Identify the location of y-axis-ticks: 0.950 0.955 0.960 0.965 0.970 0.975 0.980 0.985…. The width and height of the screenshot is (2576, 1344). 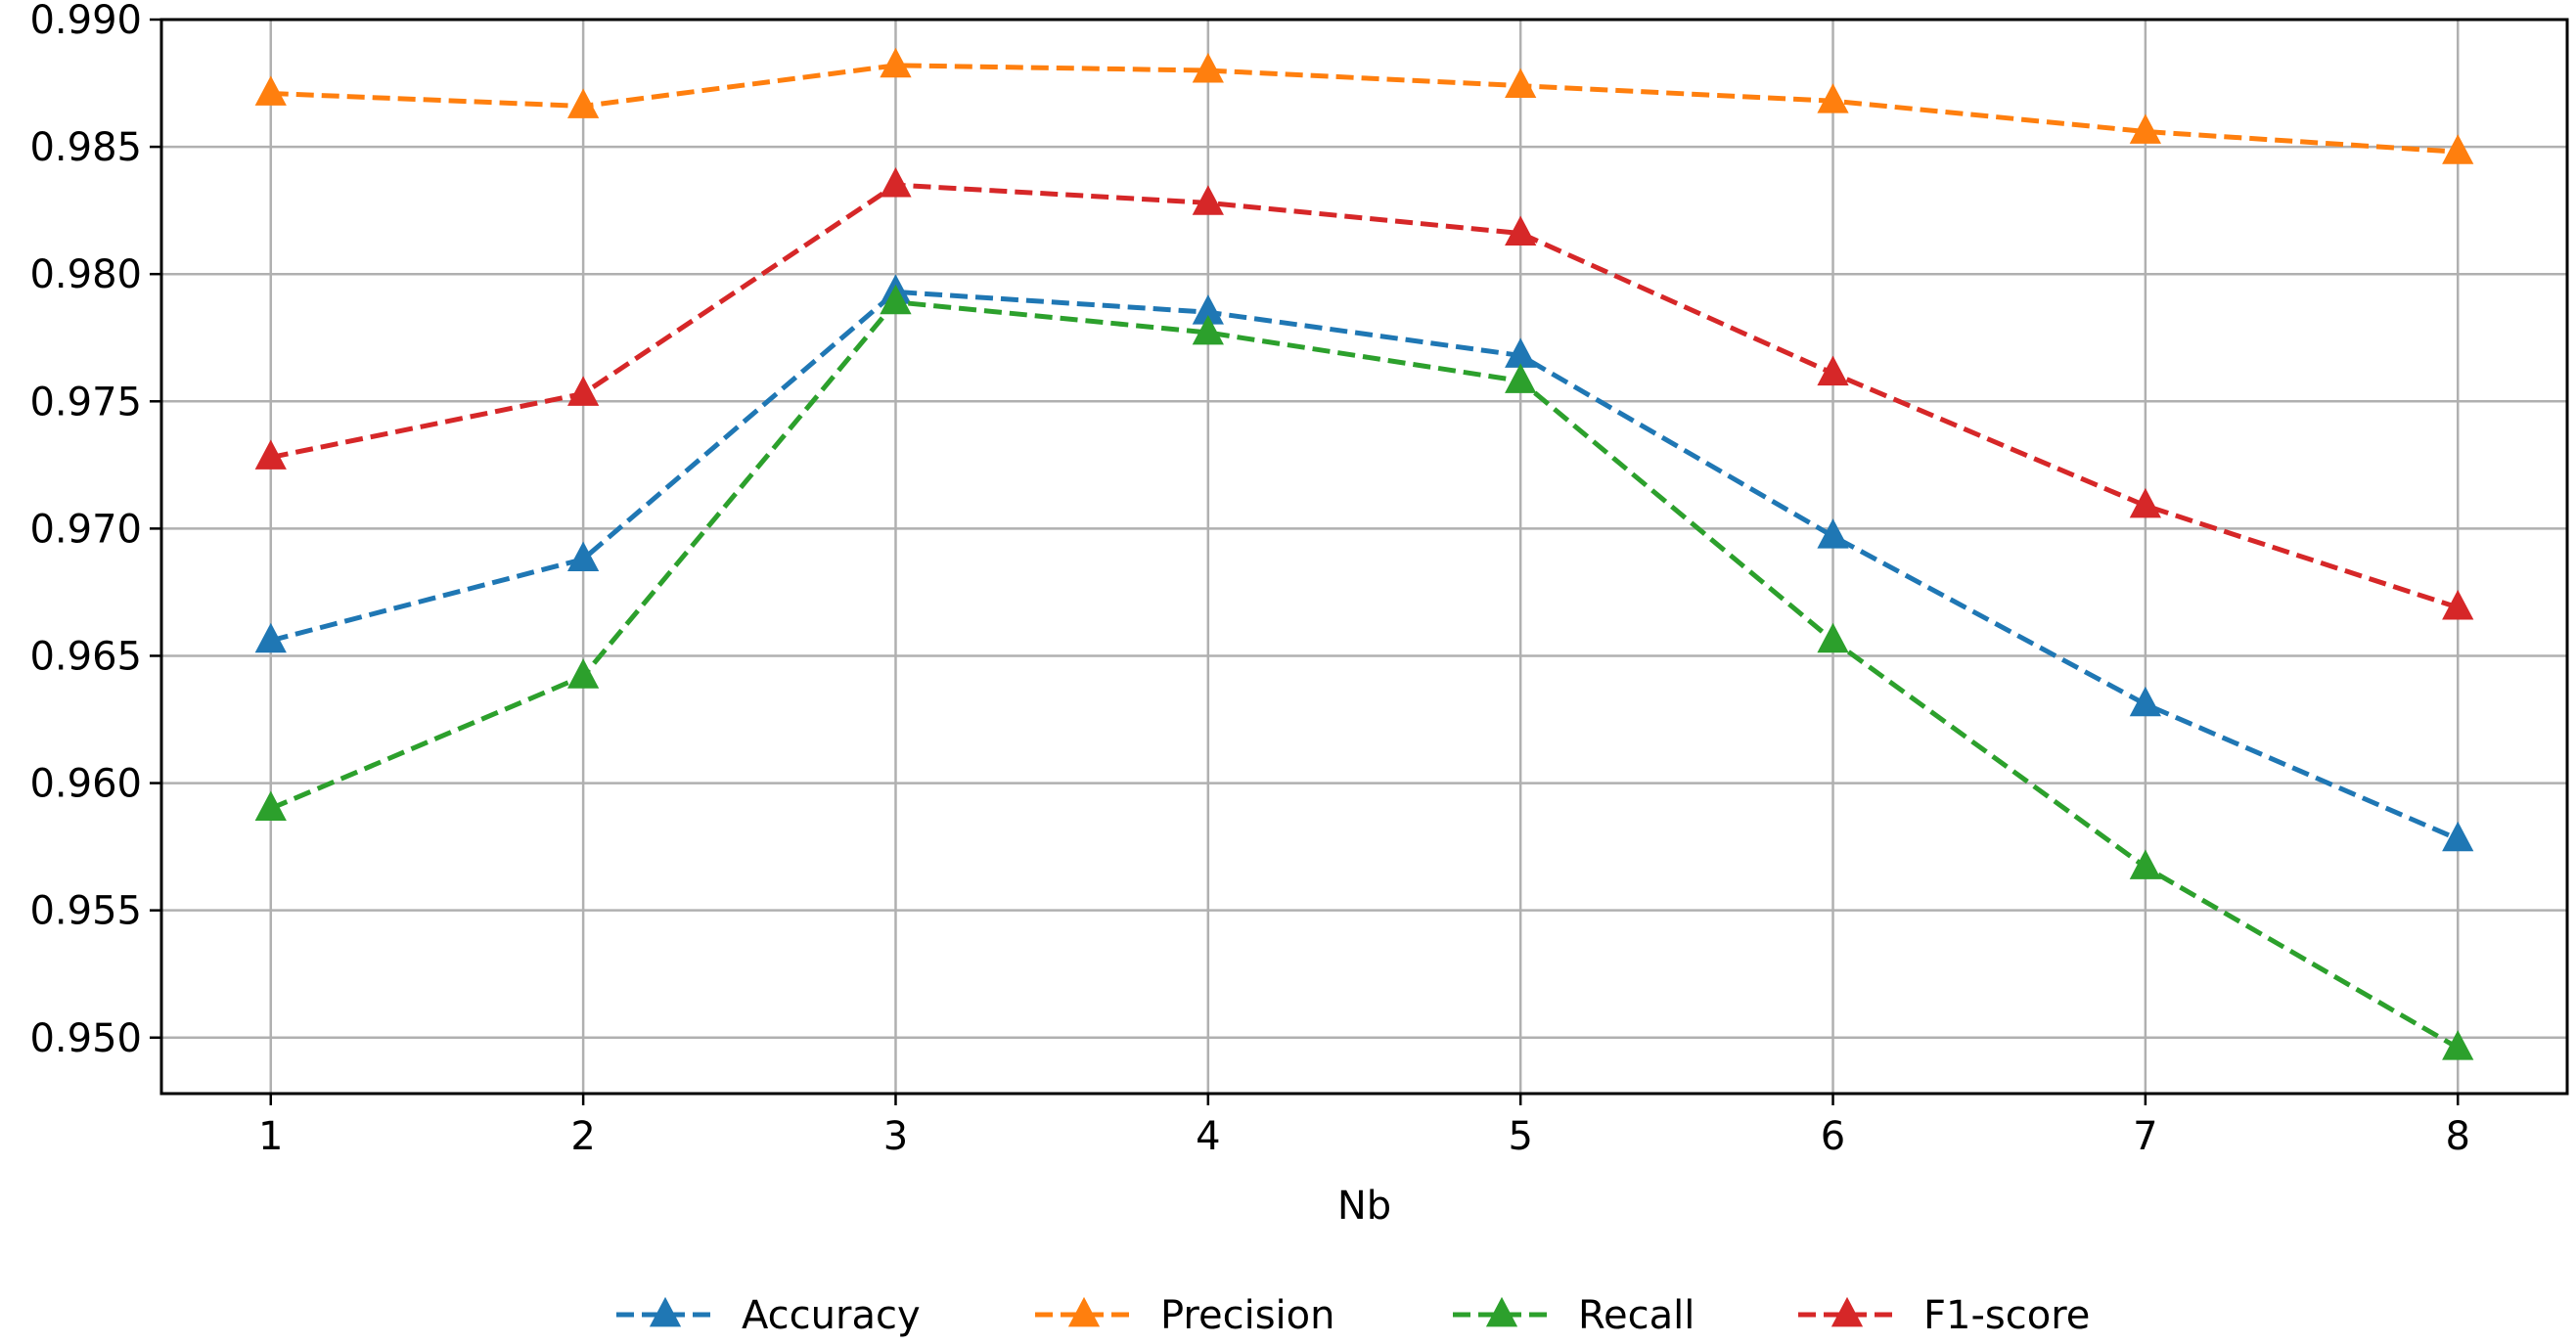
(95, 530).